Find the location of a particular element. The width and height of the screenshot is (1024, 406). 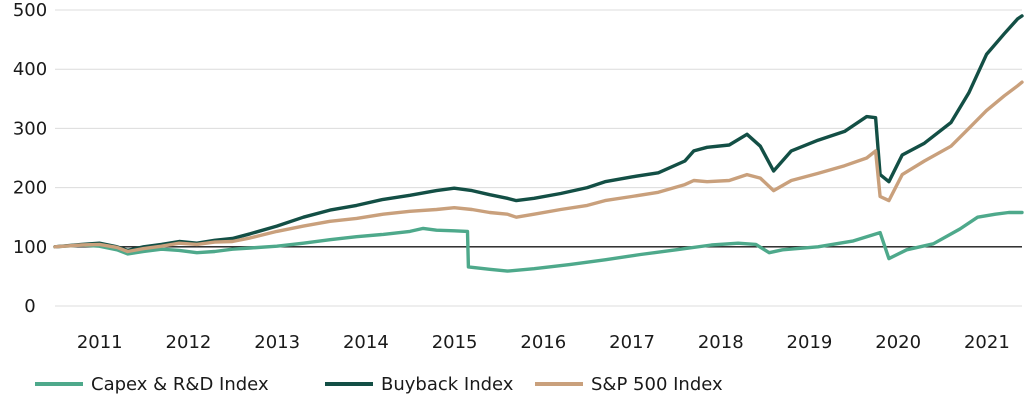

y-tick-label: 300 is located at coordinates (30, 128).